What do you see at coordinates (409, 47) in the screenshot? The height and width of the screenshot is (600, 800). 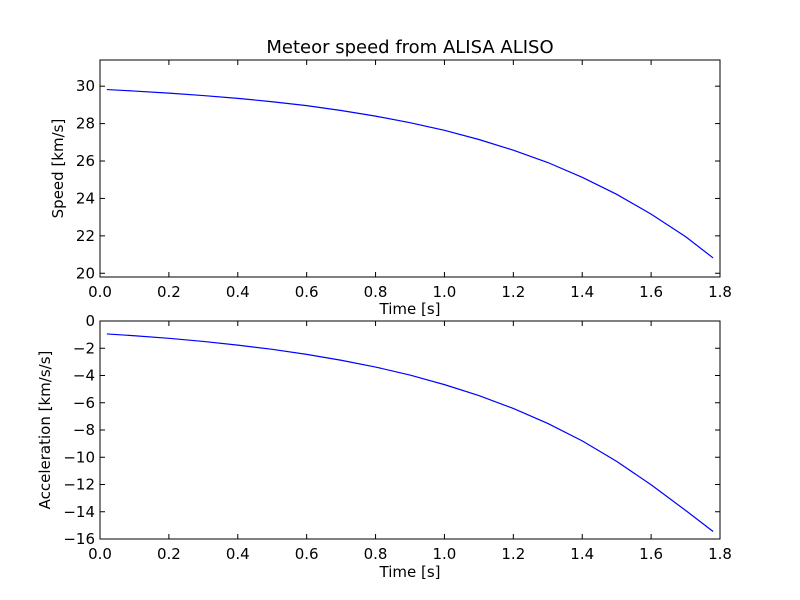 I see `chart-title: Meteor speed from ALISA ALISO` at bounding box center [409, 47].